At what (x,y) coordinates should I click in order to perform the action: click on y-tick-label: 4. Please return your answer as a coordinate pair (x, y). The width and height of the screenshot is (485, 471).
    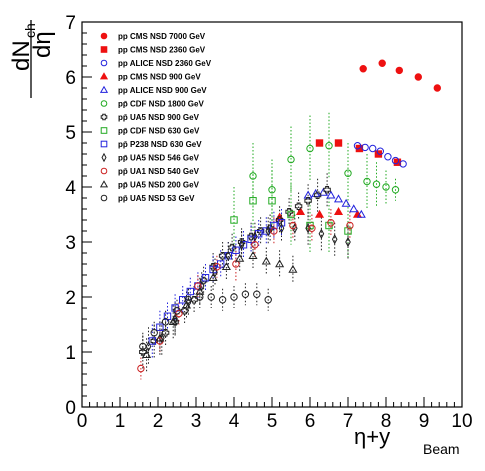
    Looking at the image, I should click on (70, 188).